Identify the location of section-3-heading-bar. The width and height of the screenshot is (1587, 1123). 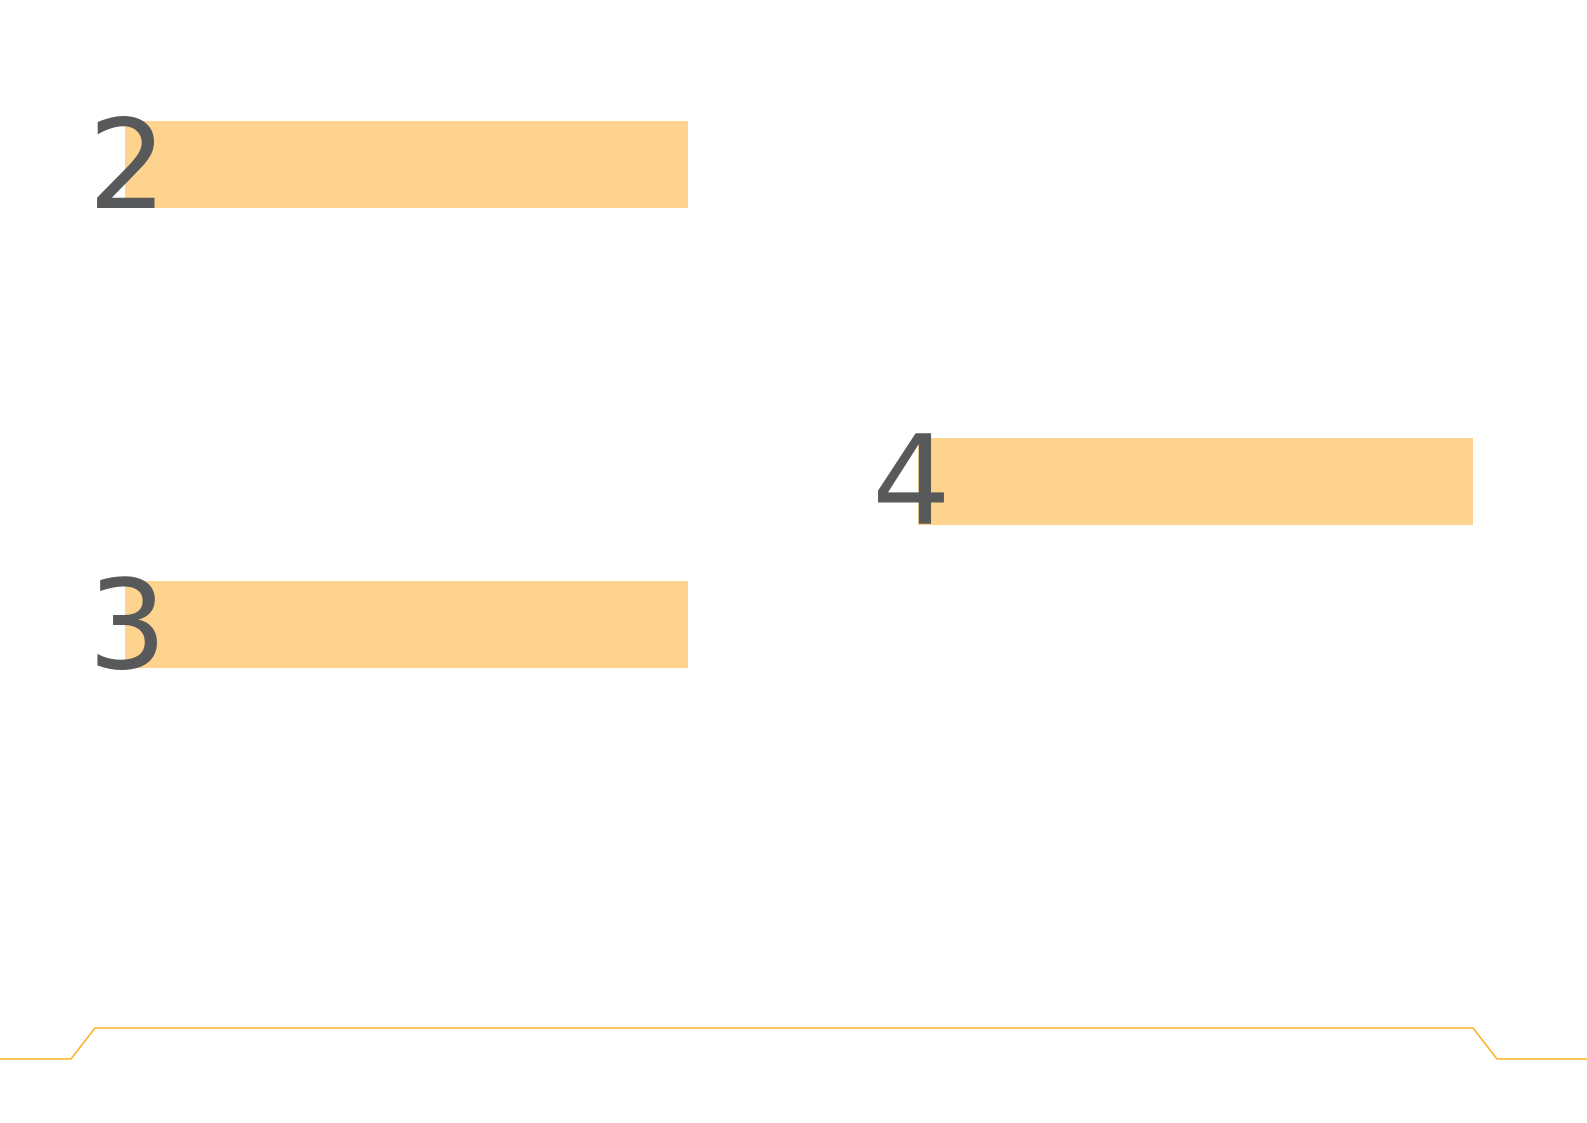
(406, 624).